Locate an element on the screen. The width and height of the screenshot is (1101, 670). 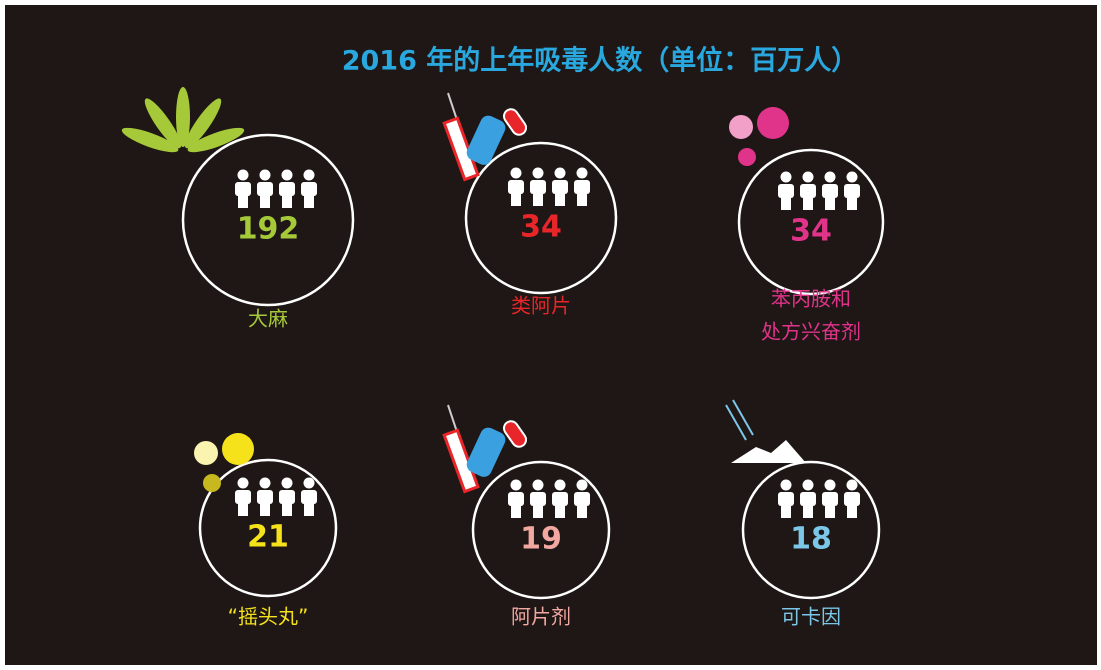
label: 阿片剂 is located at coordinates (541, 617).